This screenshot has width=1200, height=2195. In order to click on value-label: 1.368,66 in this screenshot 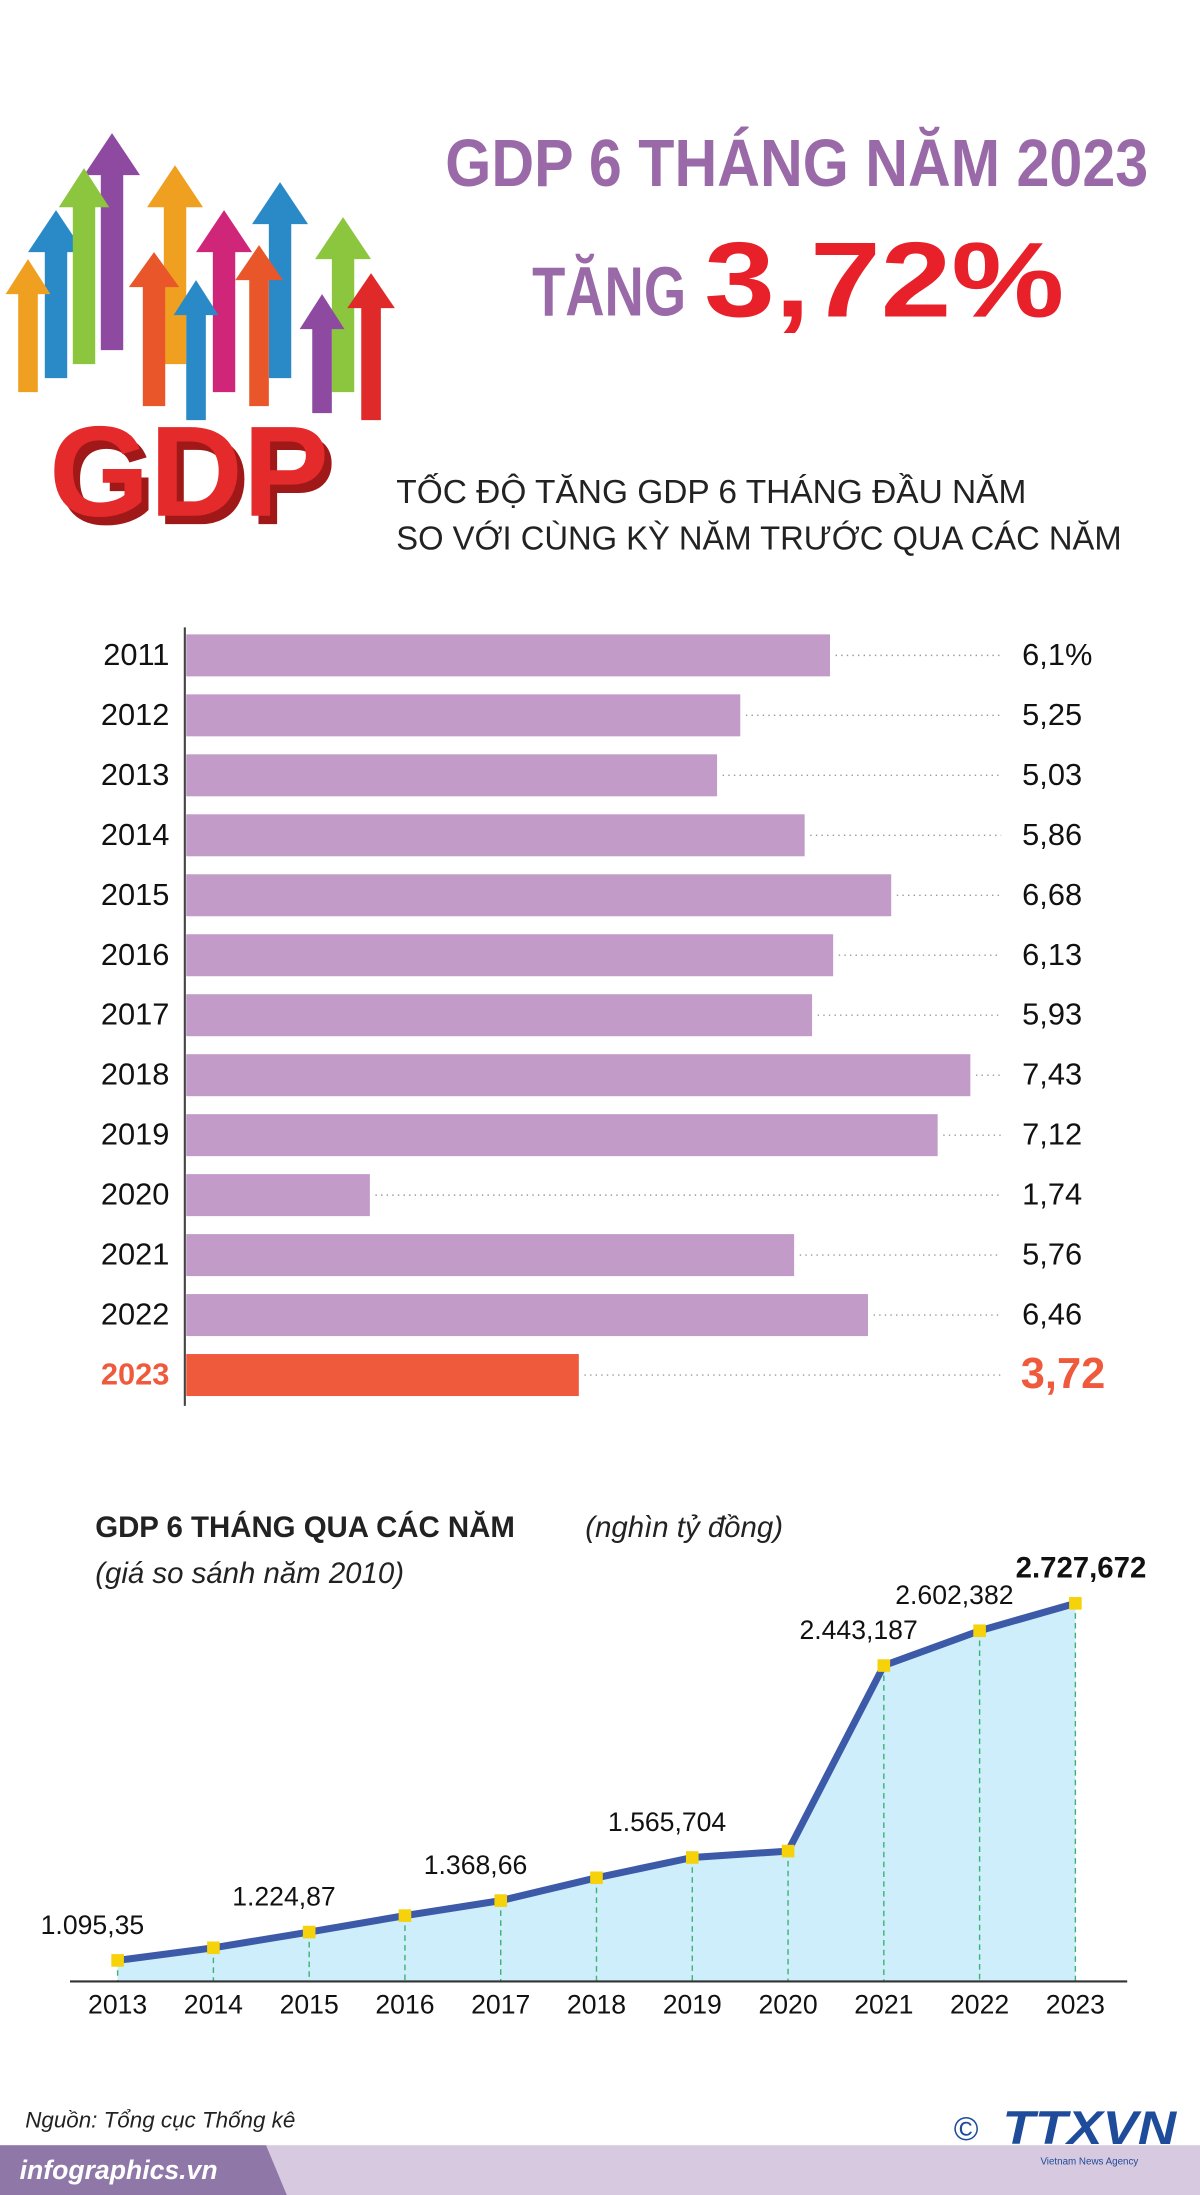, I will do `click(476, 1865)`.